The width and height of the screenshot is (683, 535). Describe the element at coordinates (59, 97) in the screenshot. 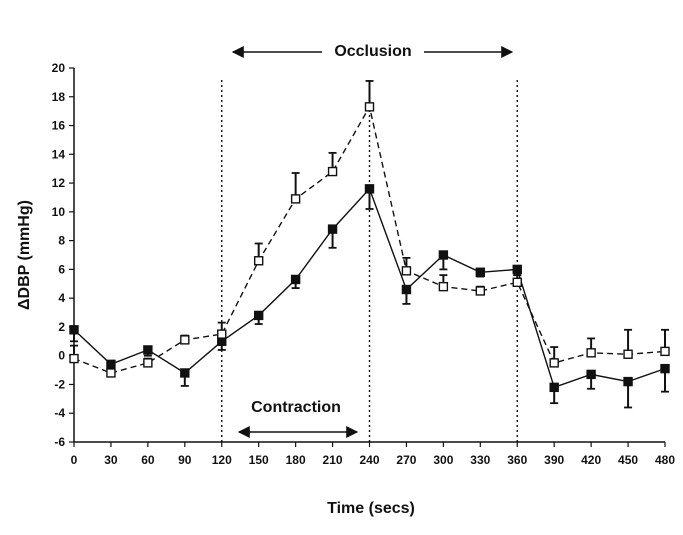

I see `y-tick-label: 18` at that location.